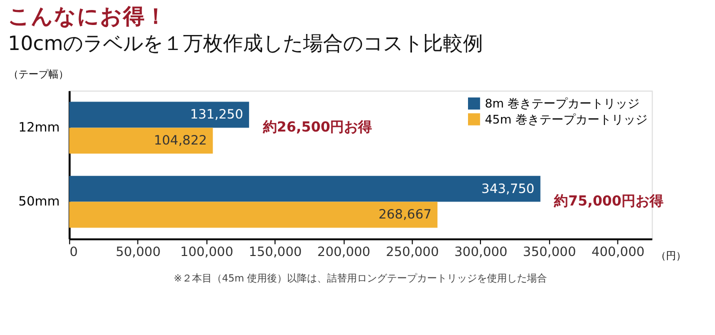 The height and width of the screenshot is (335, 715). Describe the element at coordinates (566, 119) in the screenshot. I see `legend-label: 45m 巻きテープカートリッジ` at that location.